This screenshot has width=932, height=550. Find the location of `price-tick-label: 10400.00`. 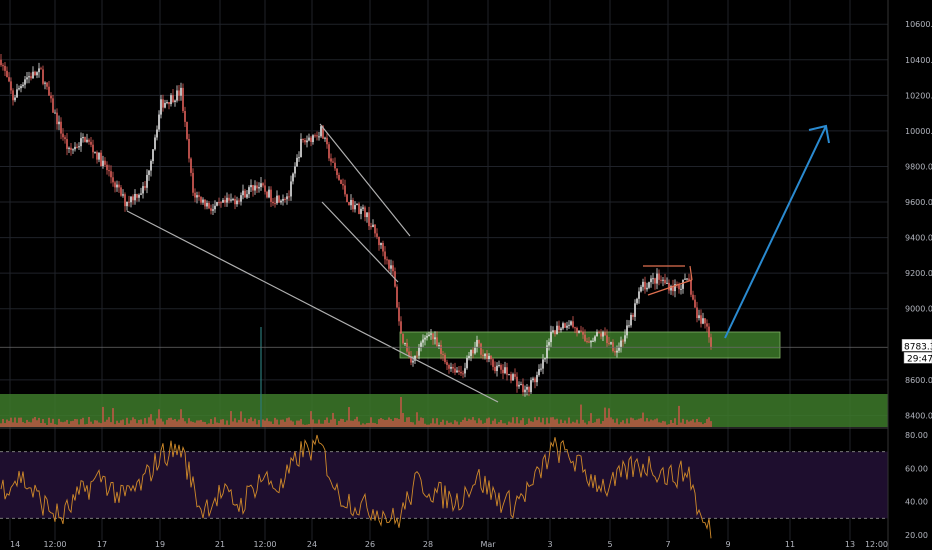

price-tick-label: 10400.00 is located at coordinates (918, 60).